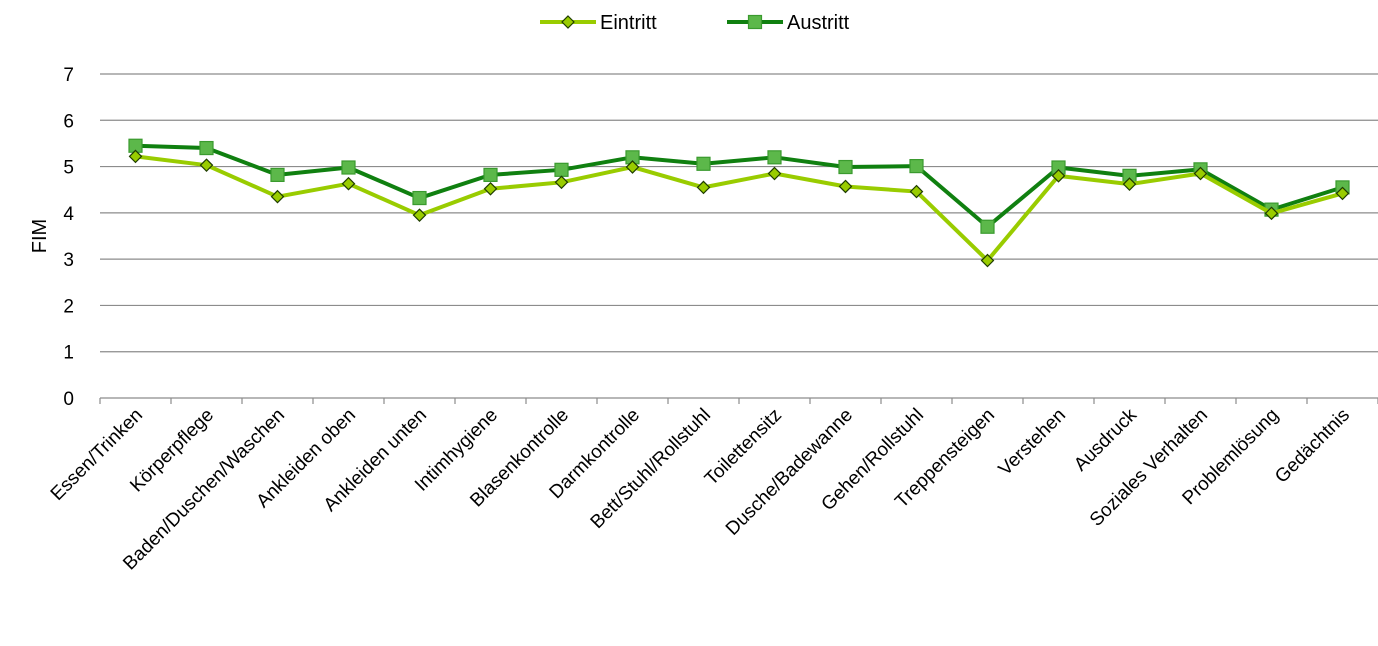 This screenshot has width=1378, height=646. What do you see at coordinates (789, 472) in the screenshot?
I see `x-tick-label: Dusche/Badewanne` at bounding box center [789, 472].